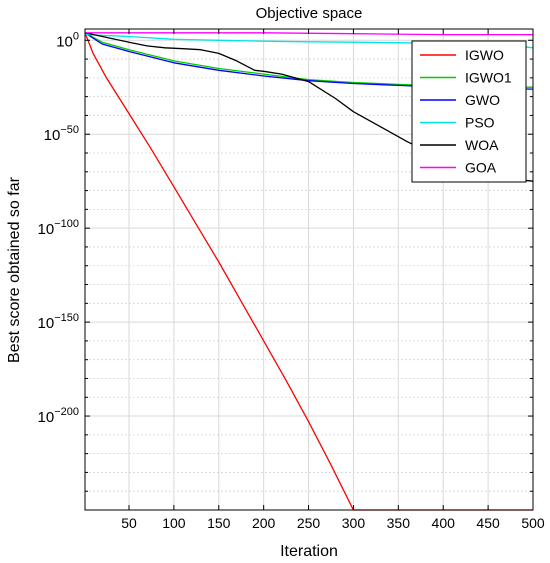  What do you see at coordinates (480, 123) in the screenshot?
I see `legend-label: PSO` at bounding box center [480, 123].